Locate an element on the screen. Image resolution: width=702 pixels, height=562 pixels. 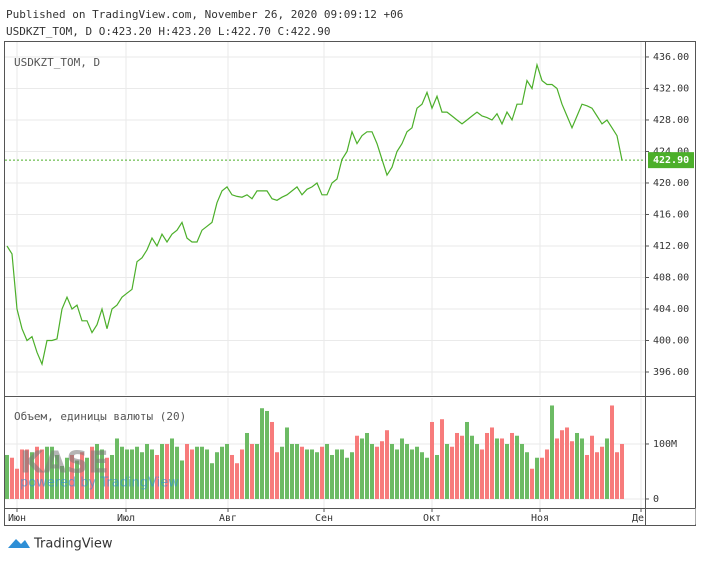
x-tick-label: Июл is located at coordinates (126, 518).